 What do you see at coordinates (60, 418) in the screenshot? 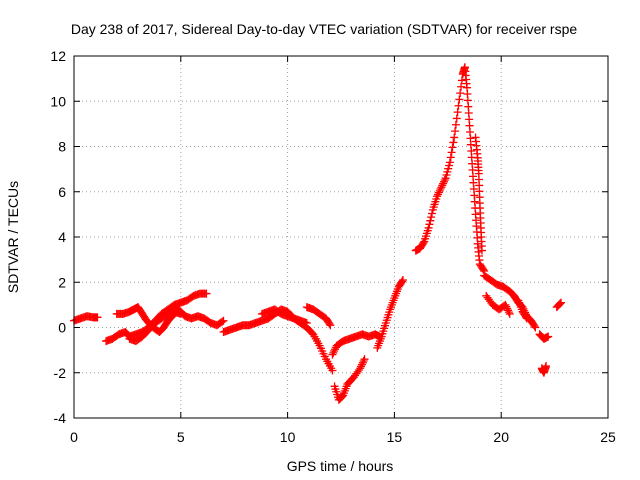
I see `y-tick-label: -4` at bounding box center [60, 418].